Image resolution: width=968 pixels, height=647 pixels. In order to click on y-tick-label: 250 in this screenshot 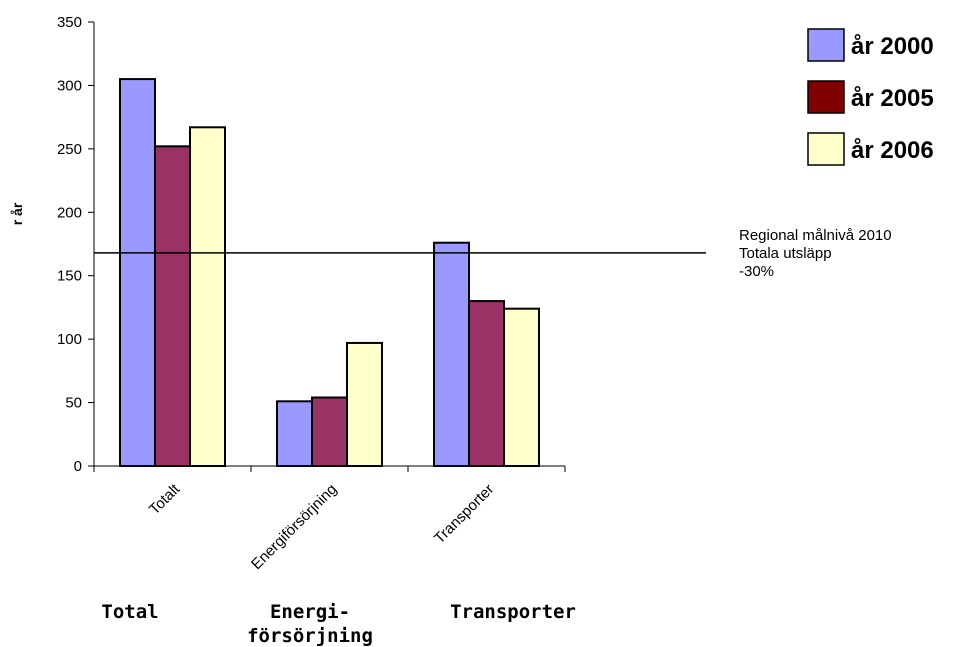, I will do `click(69, 149)`.